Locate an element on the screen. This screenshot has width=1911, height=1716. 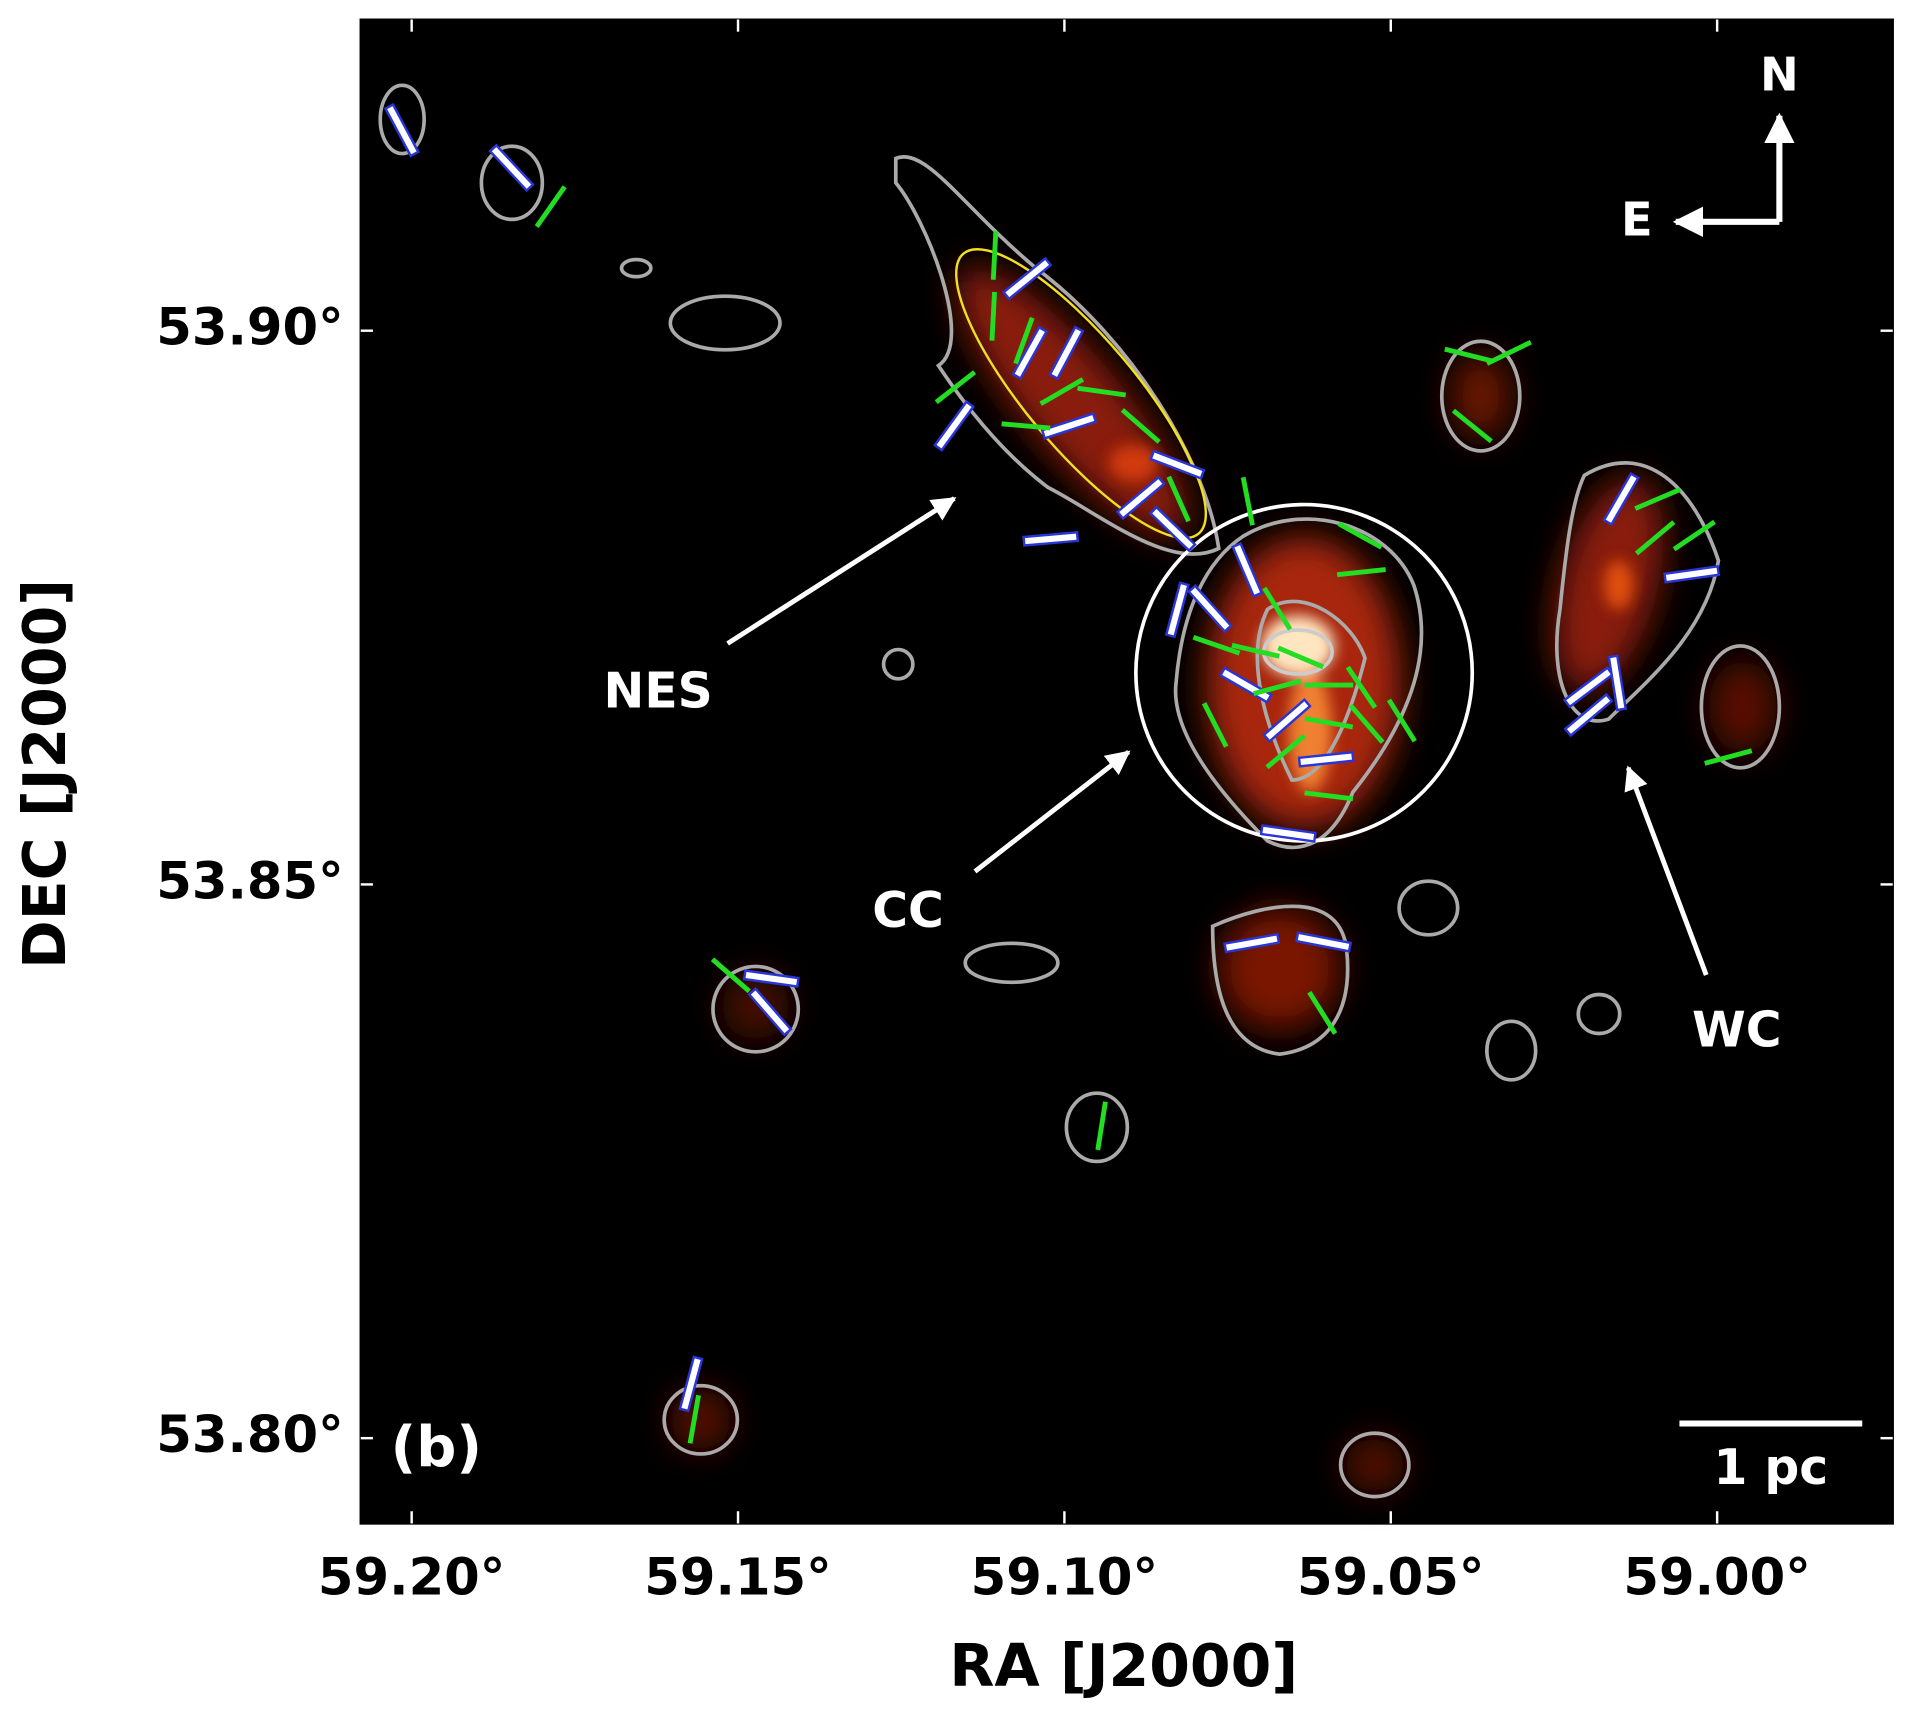
x-tick-label: 59.10° is located at coordinates (1064, 1578).